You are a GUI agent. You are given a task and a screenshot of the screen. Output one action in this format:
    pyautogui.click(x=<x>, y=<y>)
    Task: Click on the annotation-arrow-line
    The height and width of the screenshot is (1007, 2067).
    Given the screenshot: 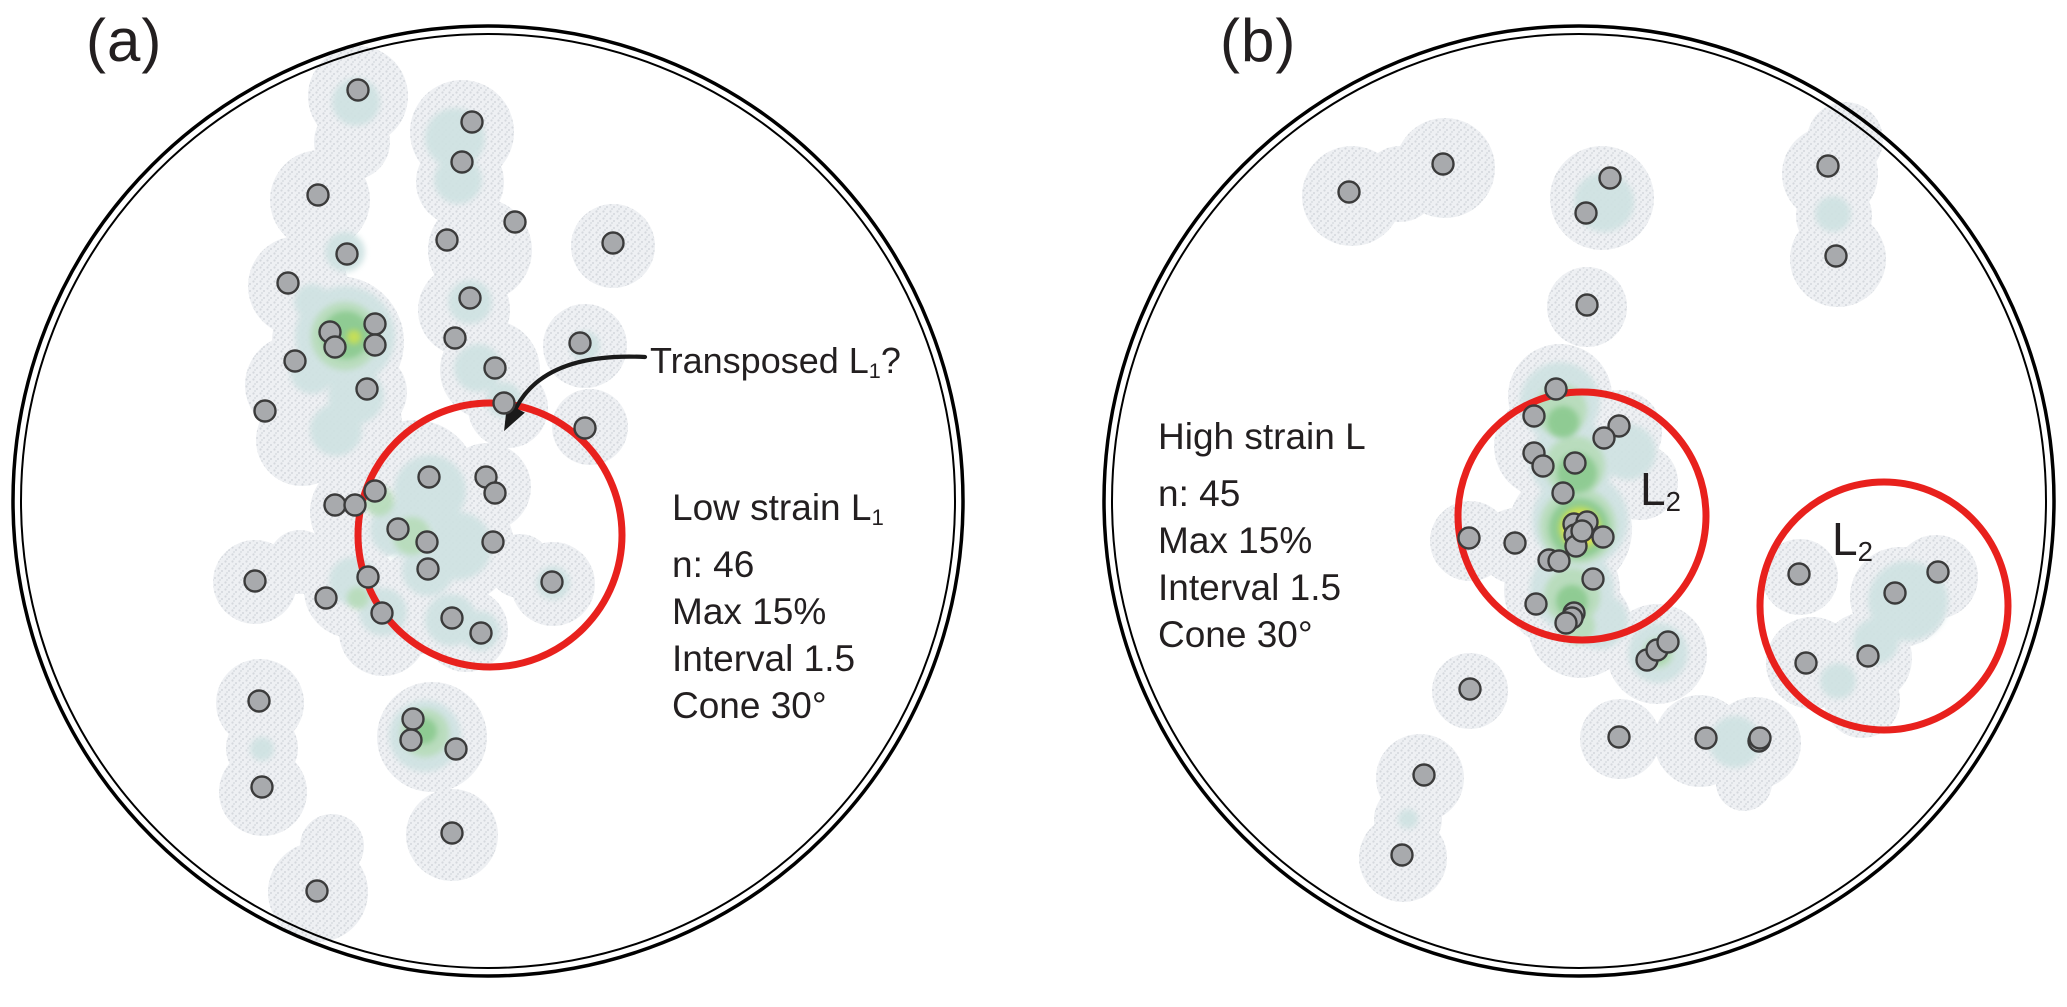 What is the action you would take?
    pyautogui.click(x=580, y=382)
    